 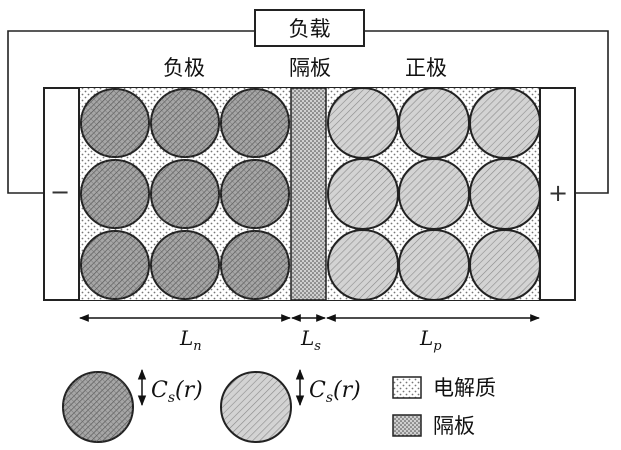 What do you see at coordinates (434, 123) in the screenshot?
I see `positive-particle-r1c2` at bounding box center [434, 123].